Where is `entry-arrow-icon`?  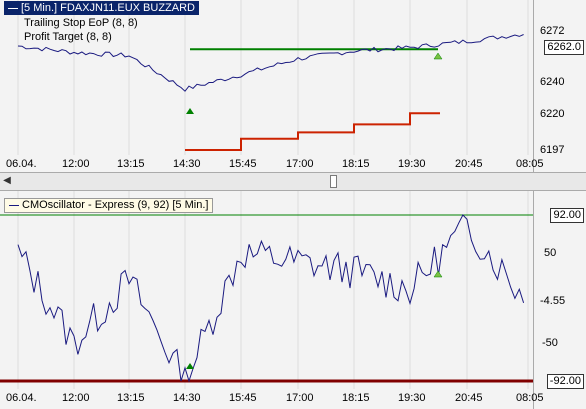 entry-arrow-icon is located at coordinates (190, 111).